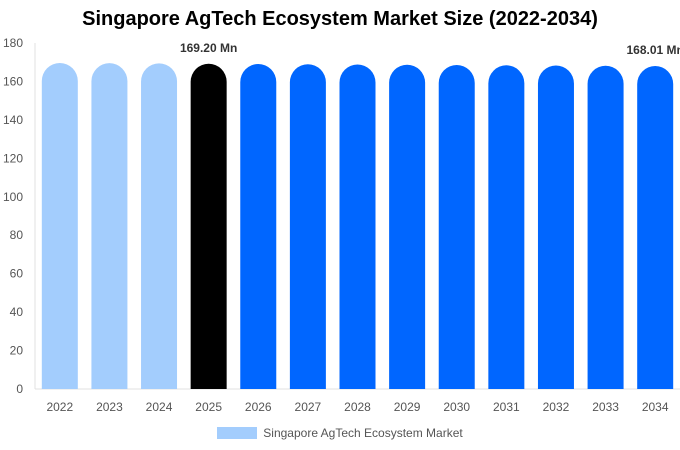  I want to click on bar-2025, so click(208, 226).